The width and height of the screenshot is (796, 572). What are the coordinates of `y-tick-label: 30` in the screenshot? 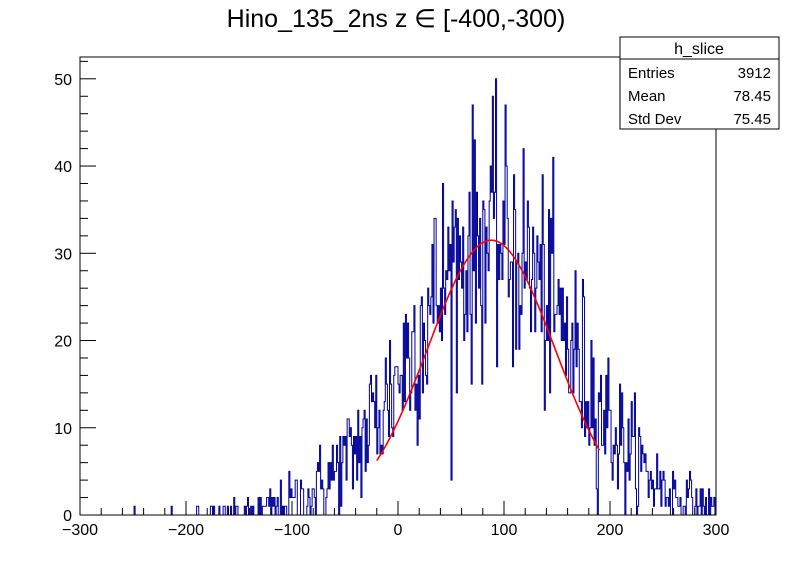 It's located at (63, 254).